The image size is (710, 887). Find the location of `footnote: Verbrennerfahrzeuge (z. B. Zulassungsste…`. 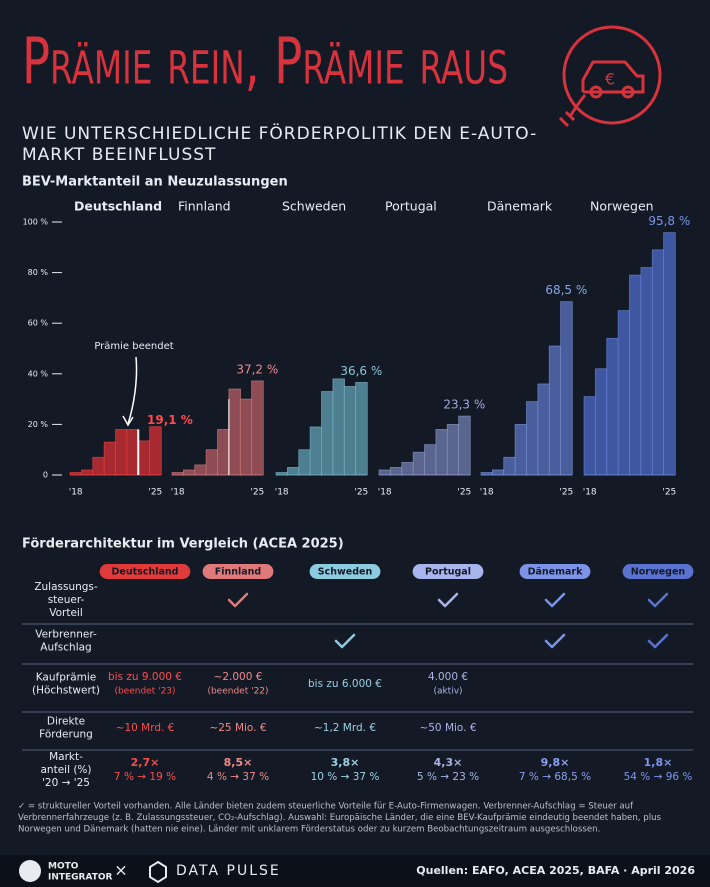

footnote: Verbrennerfahrzeuge (z. B. Zulassungsste… is located at coordinates (340, 818).